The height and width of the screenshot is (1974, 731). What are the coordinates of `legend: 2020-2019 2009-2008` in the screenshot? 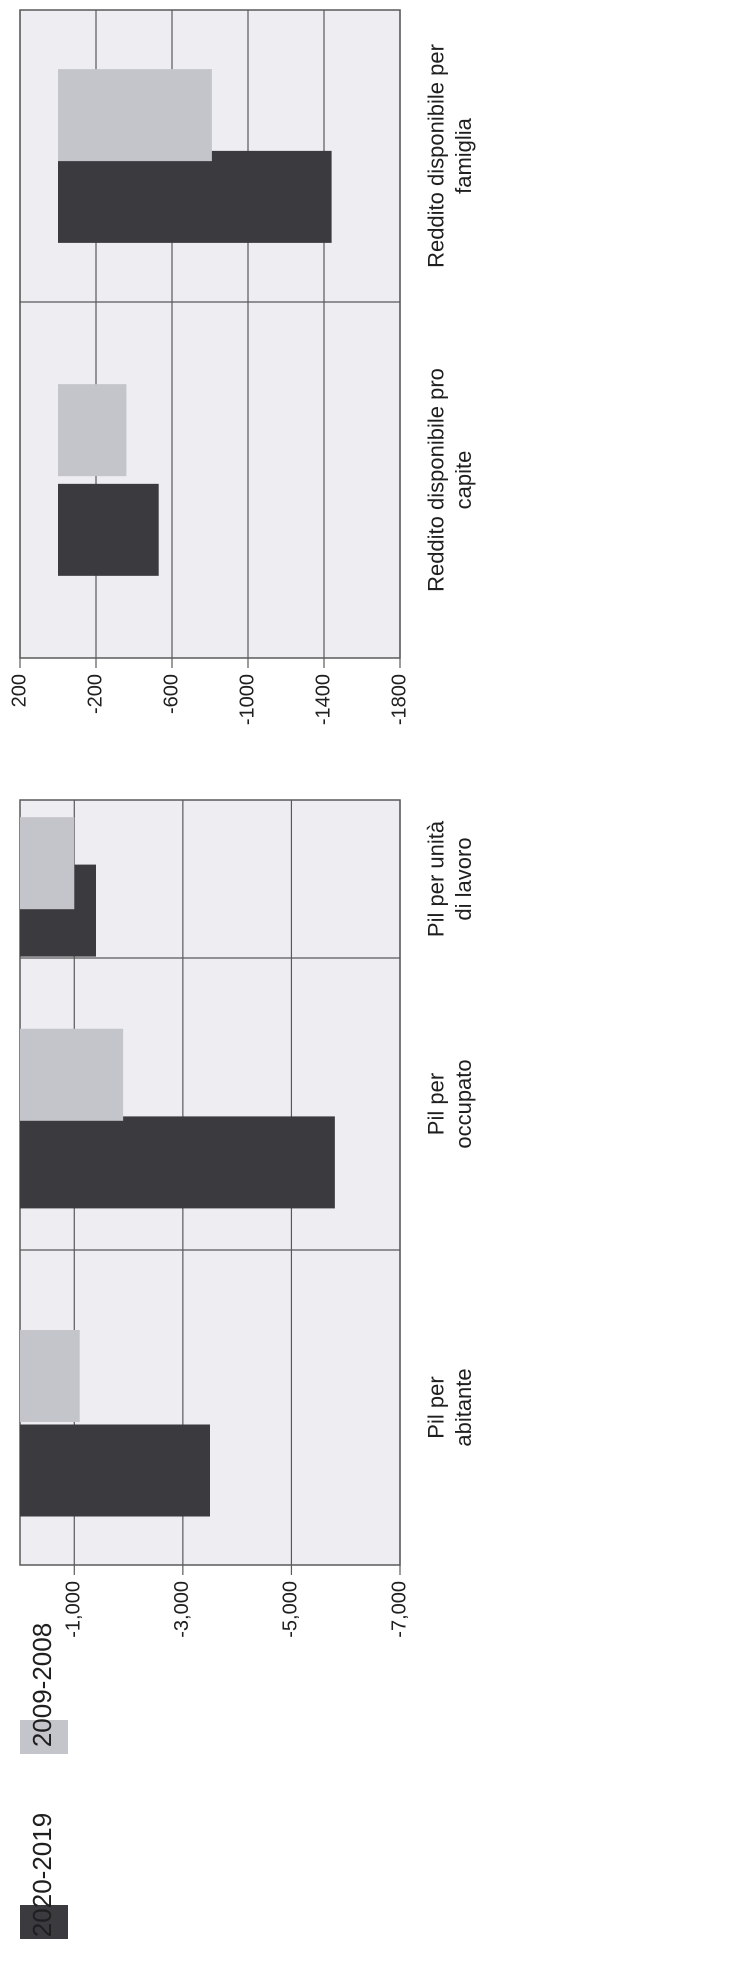 It's located at (44, 1781).